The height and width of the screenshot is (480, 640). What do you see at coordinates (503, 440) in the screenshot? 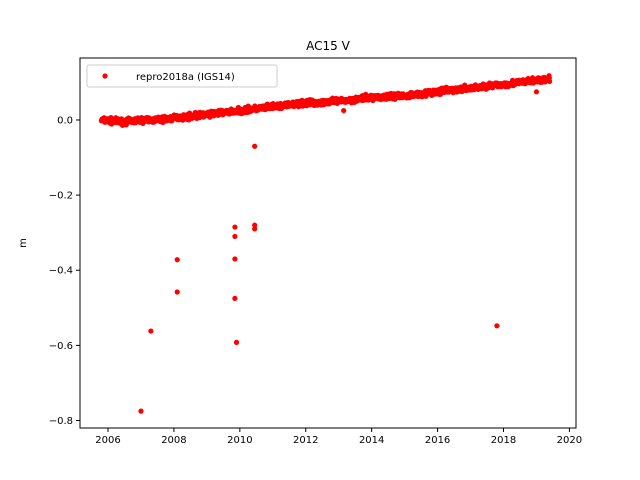
I see `x-tick-label: 2018` at bounding box center [503, 440].